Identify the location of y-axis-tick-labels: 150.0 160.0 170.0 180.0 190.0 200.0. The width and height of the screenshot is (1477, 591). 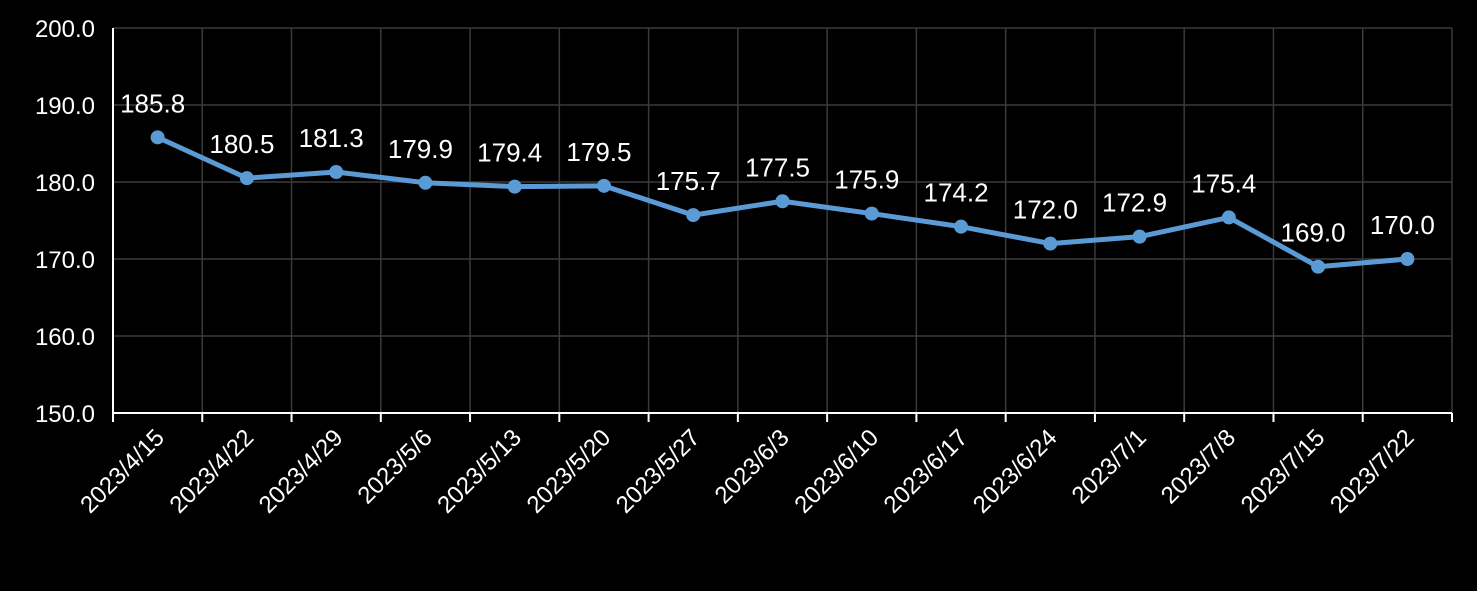
(65, 222).